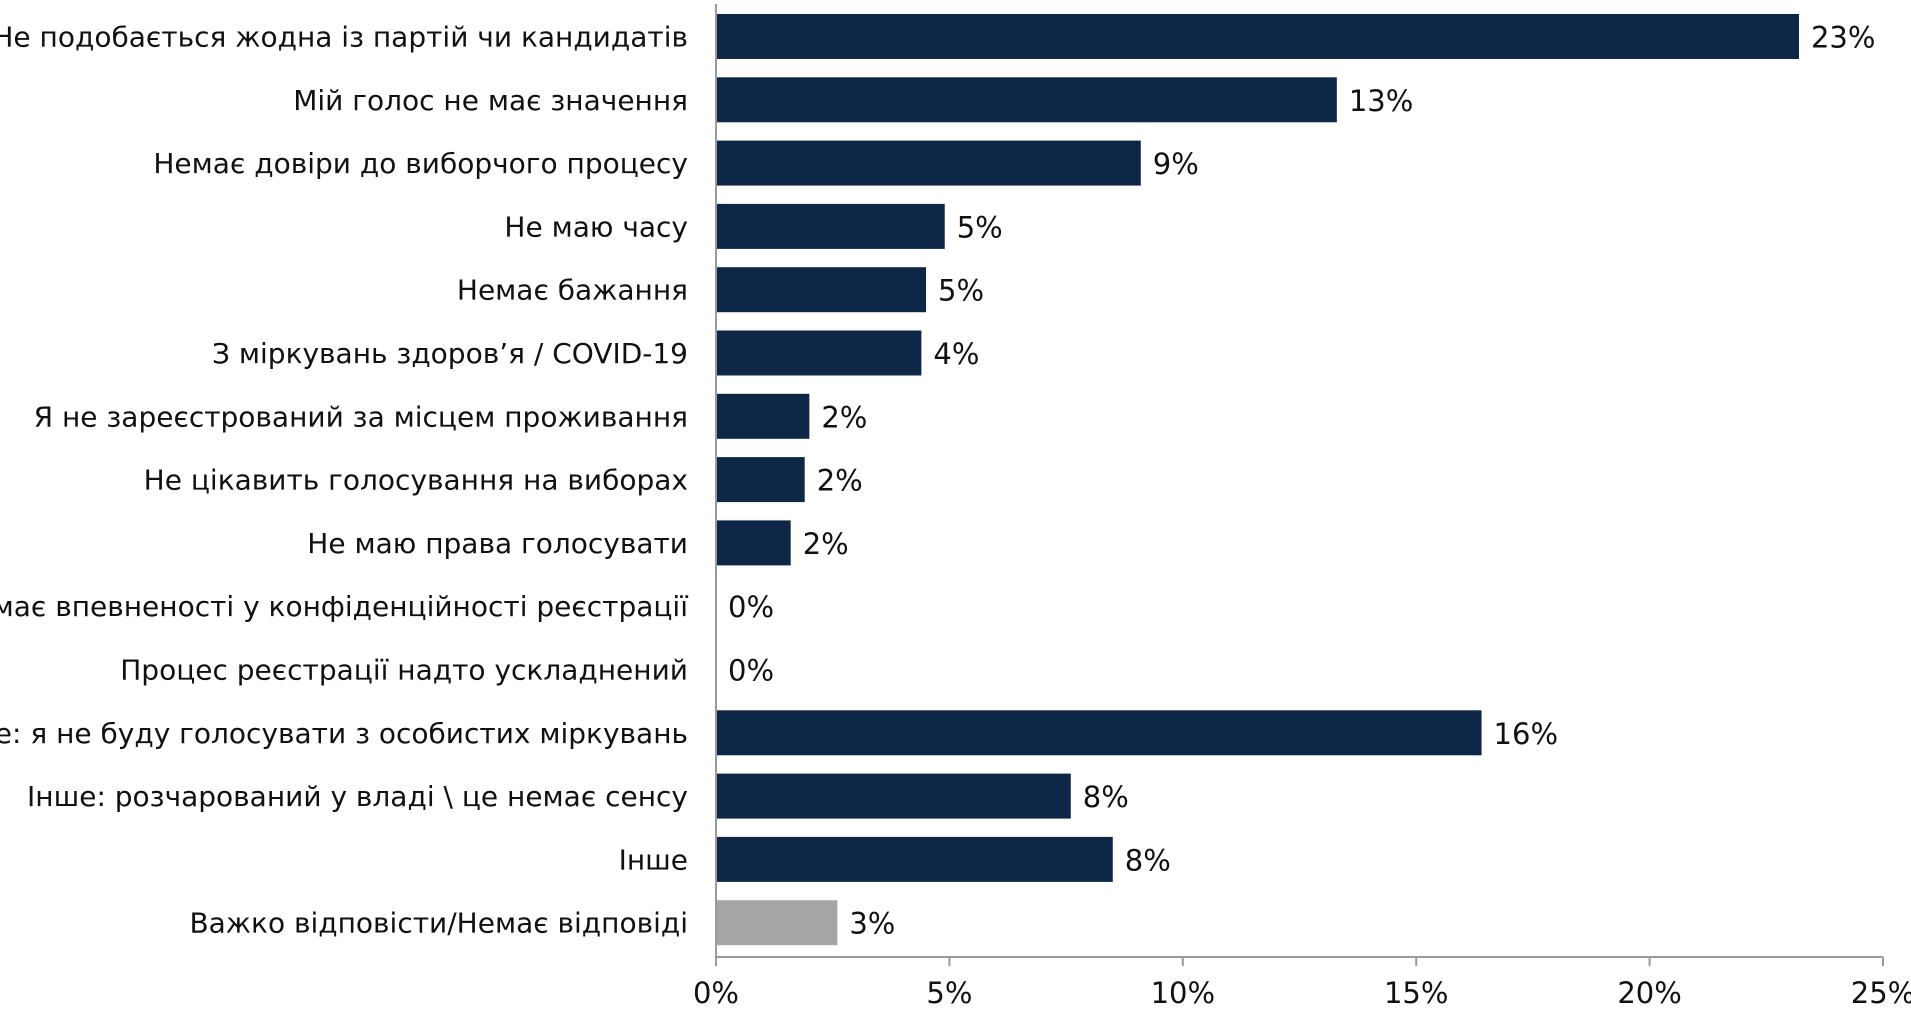 The height and width of the screenshot is (1014, 1911). I want to click on x-tick-label: 5%, so click(949, 993).